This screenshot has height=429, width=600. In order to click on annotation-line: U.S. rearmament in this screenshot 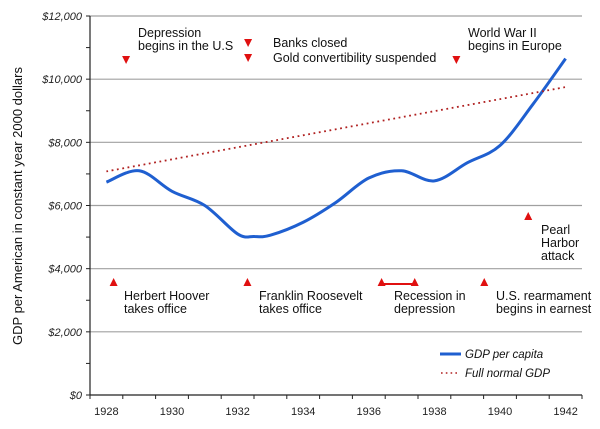, I will do `click(544, 296)`.